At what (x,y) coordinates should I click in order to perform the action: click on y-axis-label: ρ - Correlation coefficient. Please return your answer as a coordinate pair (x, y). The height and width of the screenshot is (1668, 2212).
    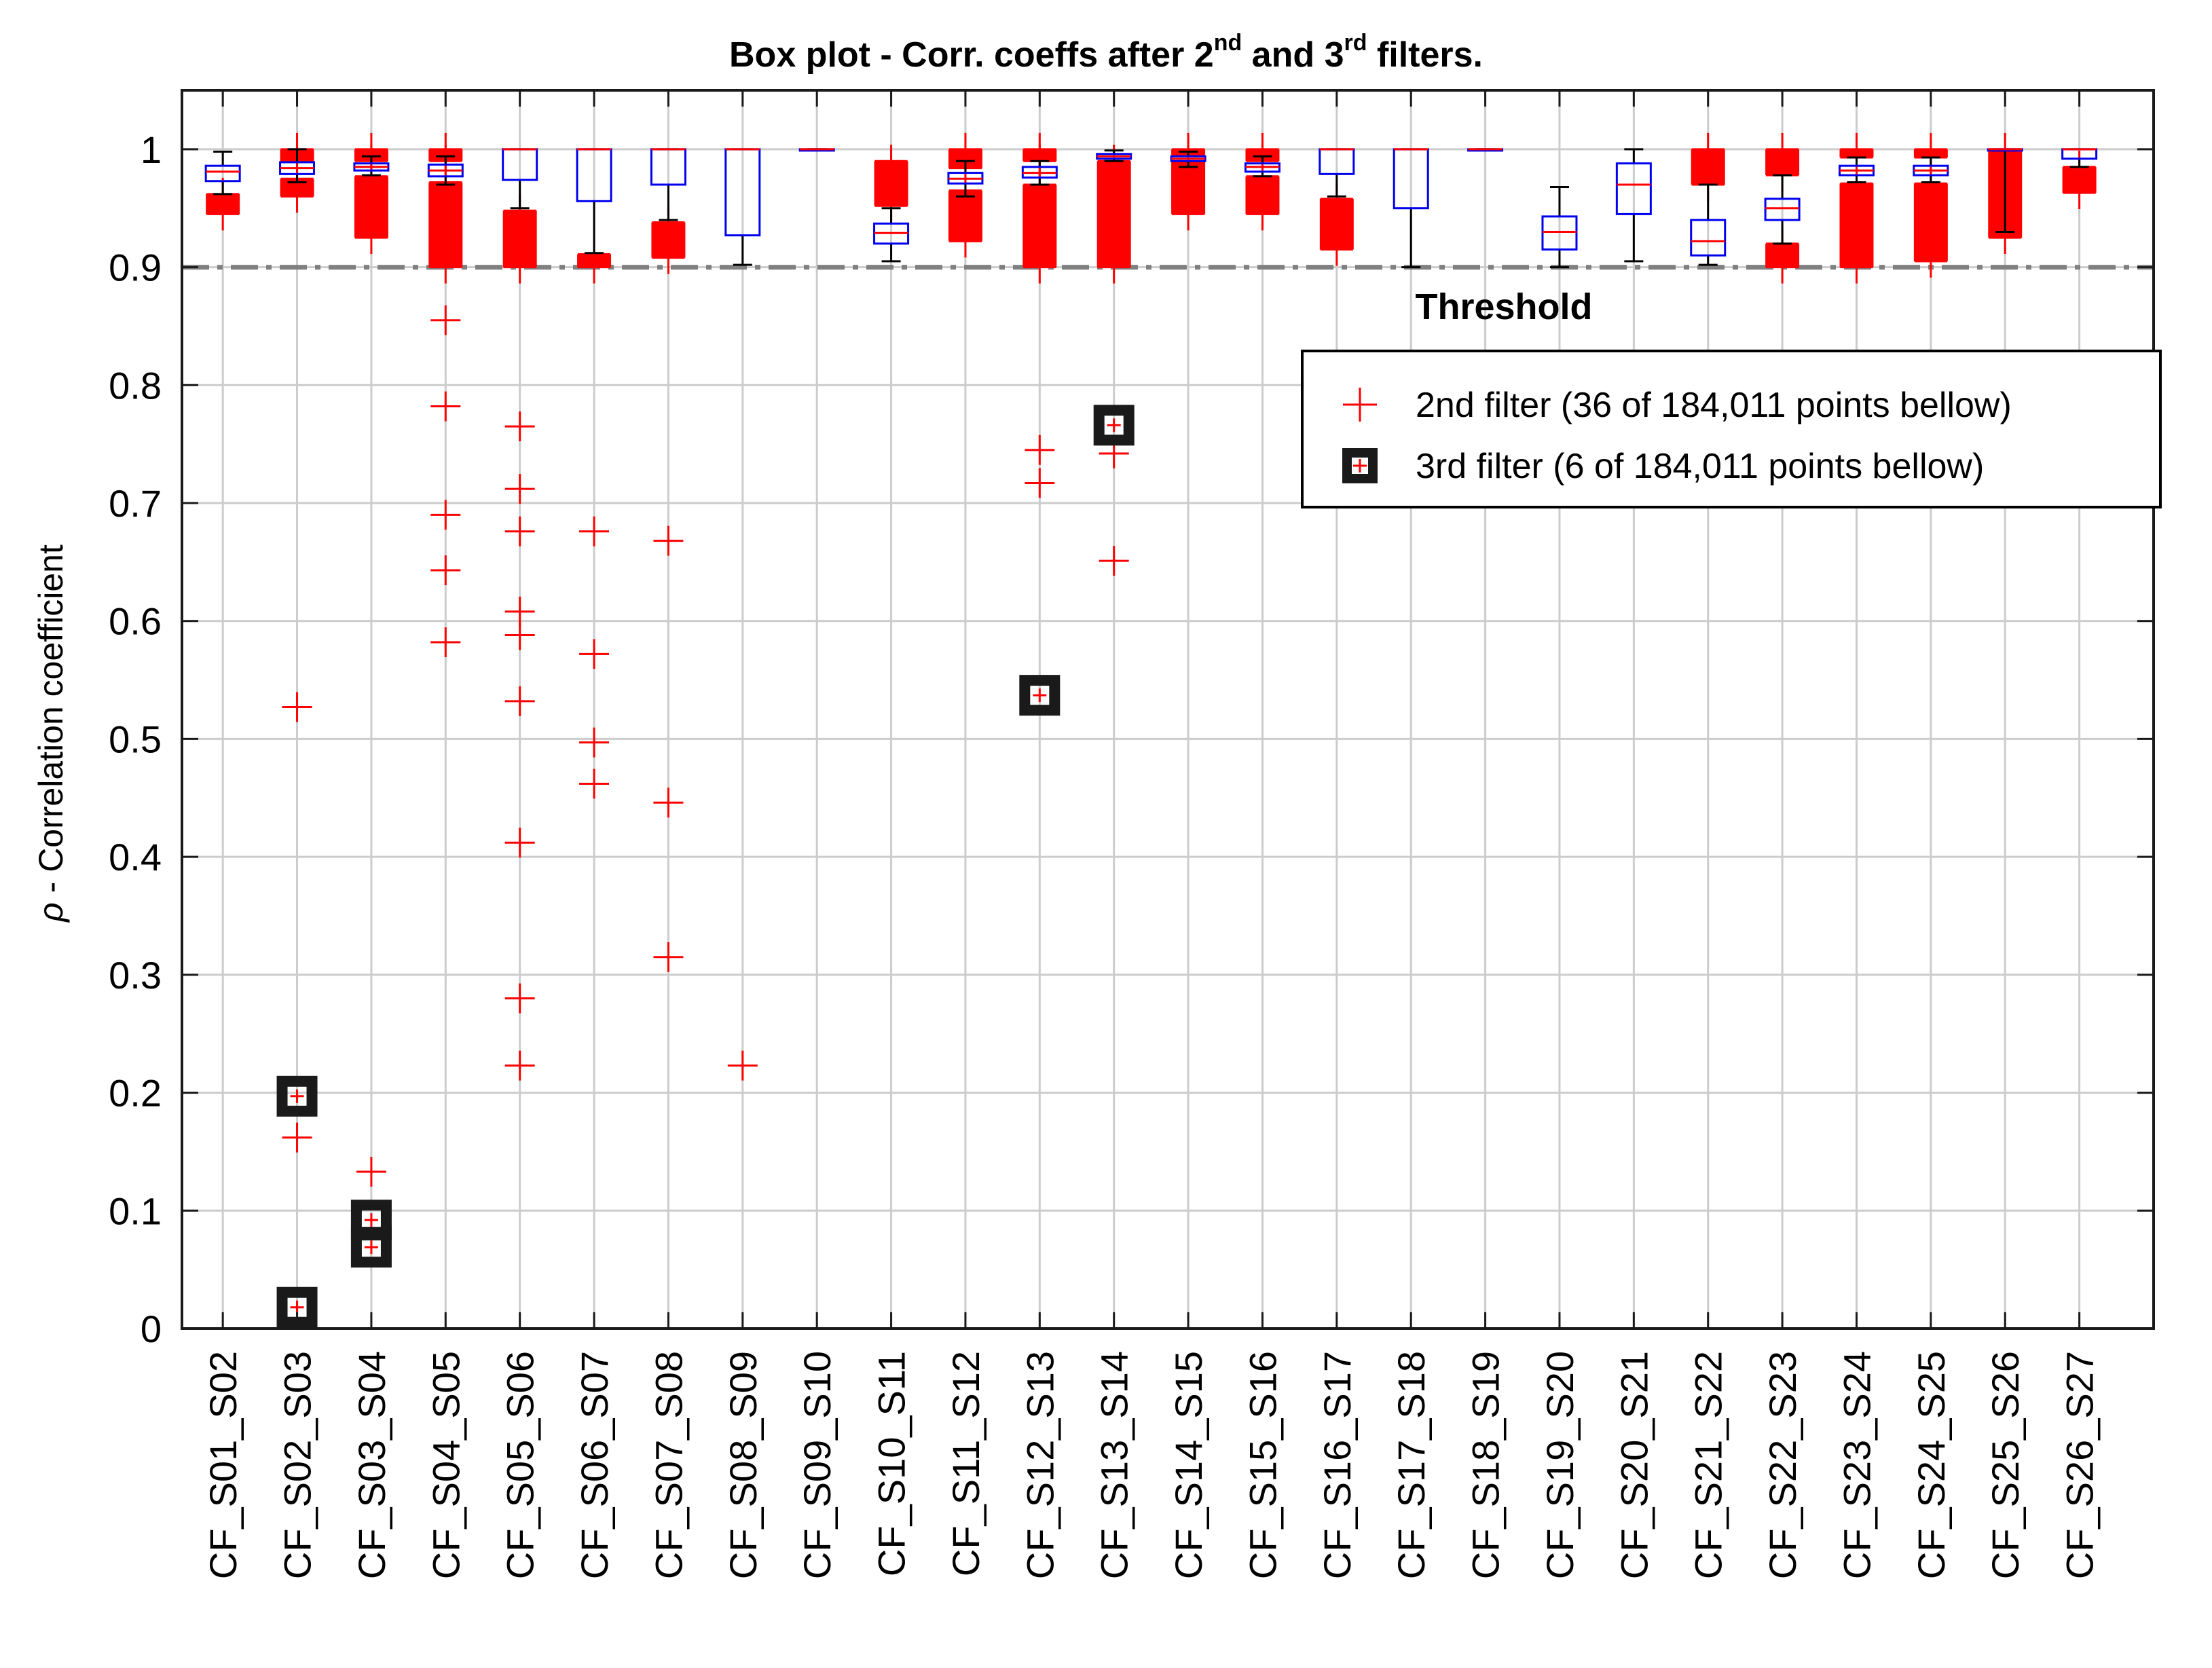
    Looking at the image, I should click on (51, 733).